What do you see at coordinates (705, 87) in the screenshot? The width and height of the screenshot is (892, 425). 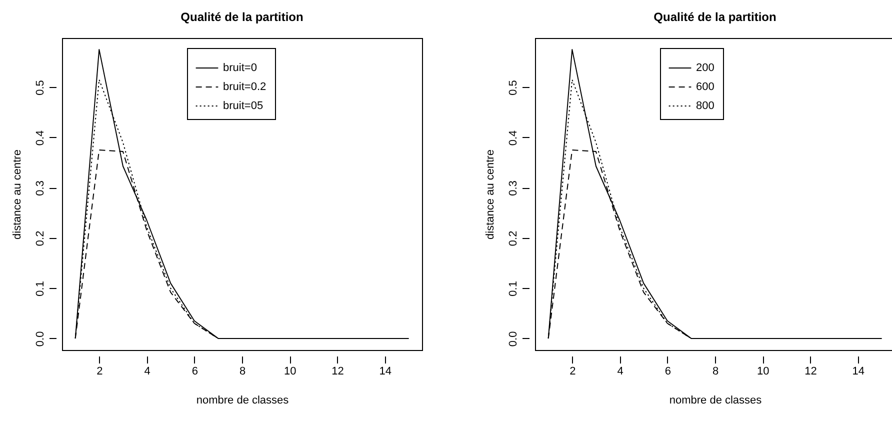 I see `legend-label: 600` at bounding box center [705, 87].